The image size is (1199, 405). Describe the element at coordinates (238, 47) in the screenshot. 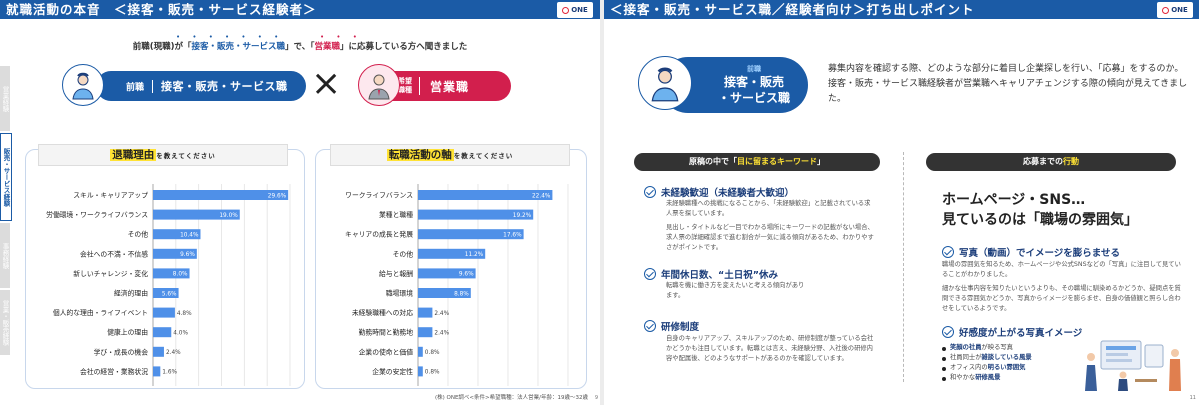

I see `lead-job: 接客・販売・サービス職` at that location.